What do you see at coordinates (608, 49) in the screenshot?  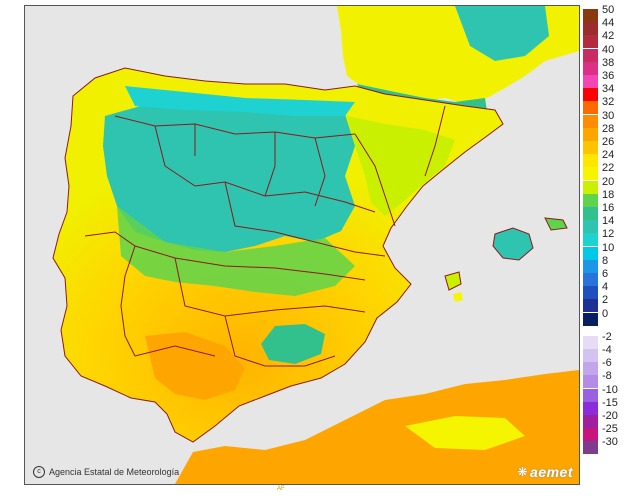 I see `legend-label: 40` at bounding box center [608, 49].